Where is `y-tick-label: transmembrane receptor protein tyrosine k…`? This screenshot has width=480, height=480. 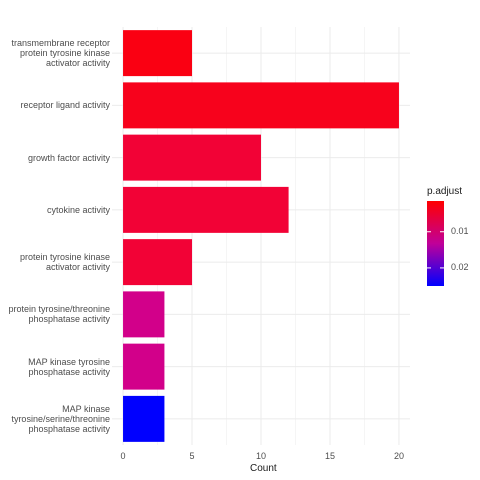
y-tick-label: transmembrane receptor protein tyrosine k… is located at coordinates (60, 53).